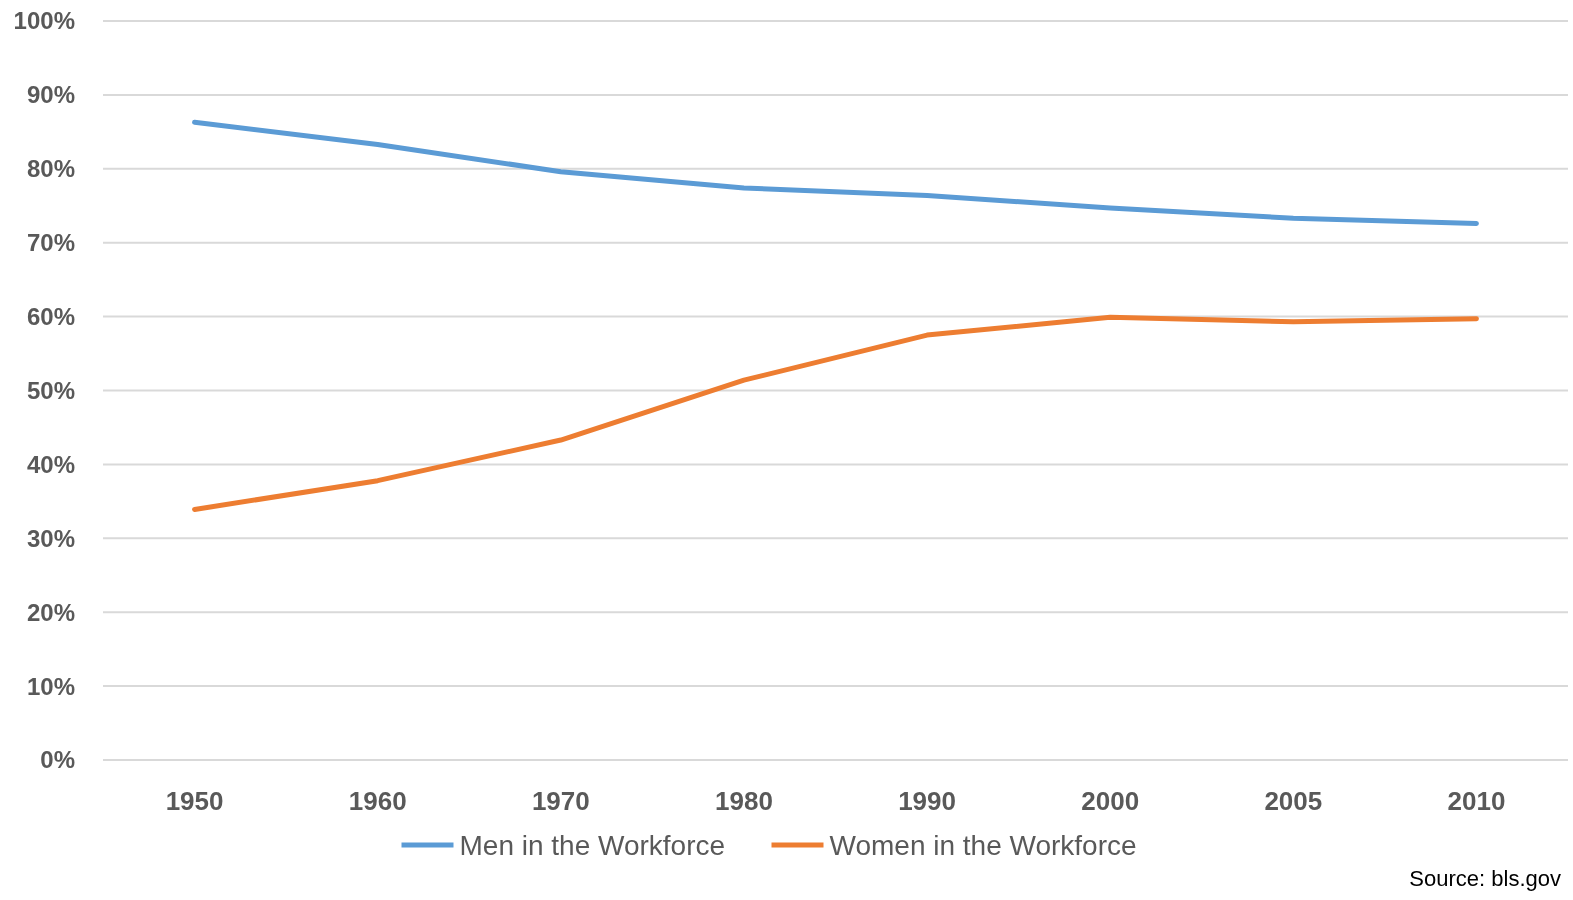  Describe the element at coordinates (50, 464) in the screenshot. I see `y-tick-label: 40%` at that location.